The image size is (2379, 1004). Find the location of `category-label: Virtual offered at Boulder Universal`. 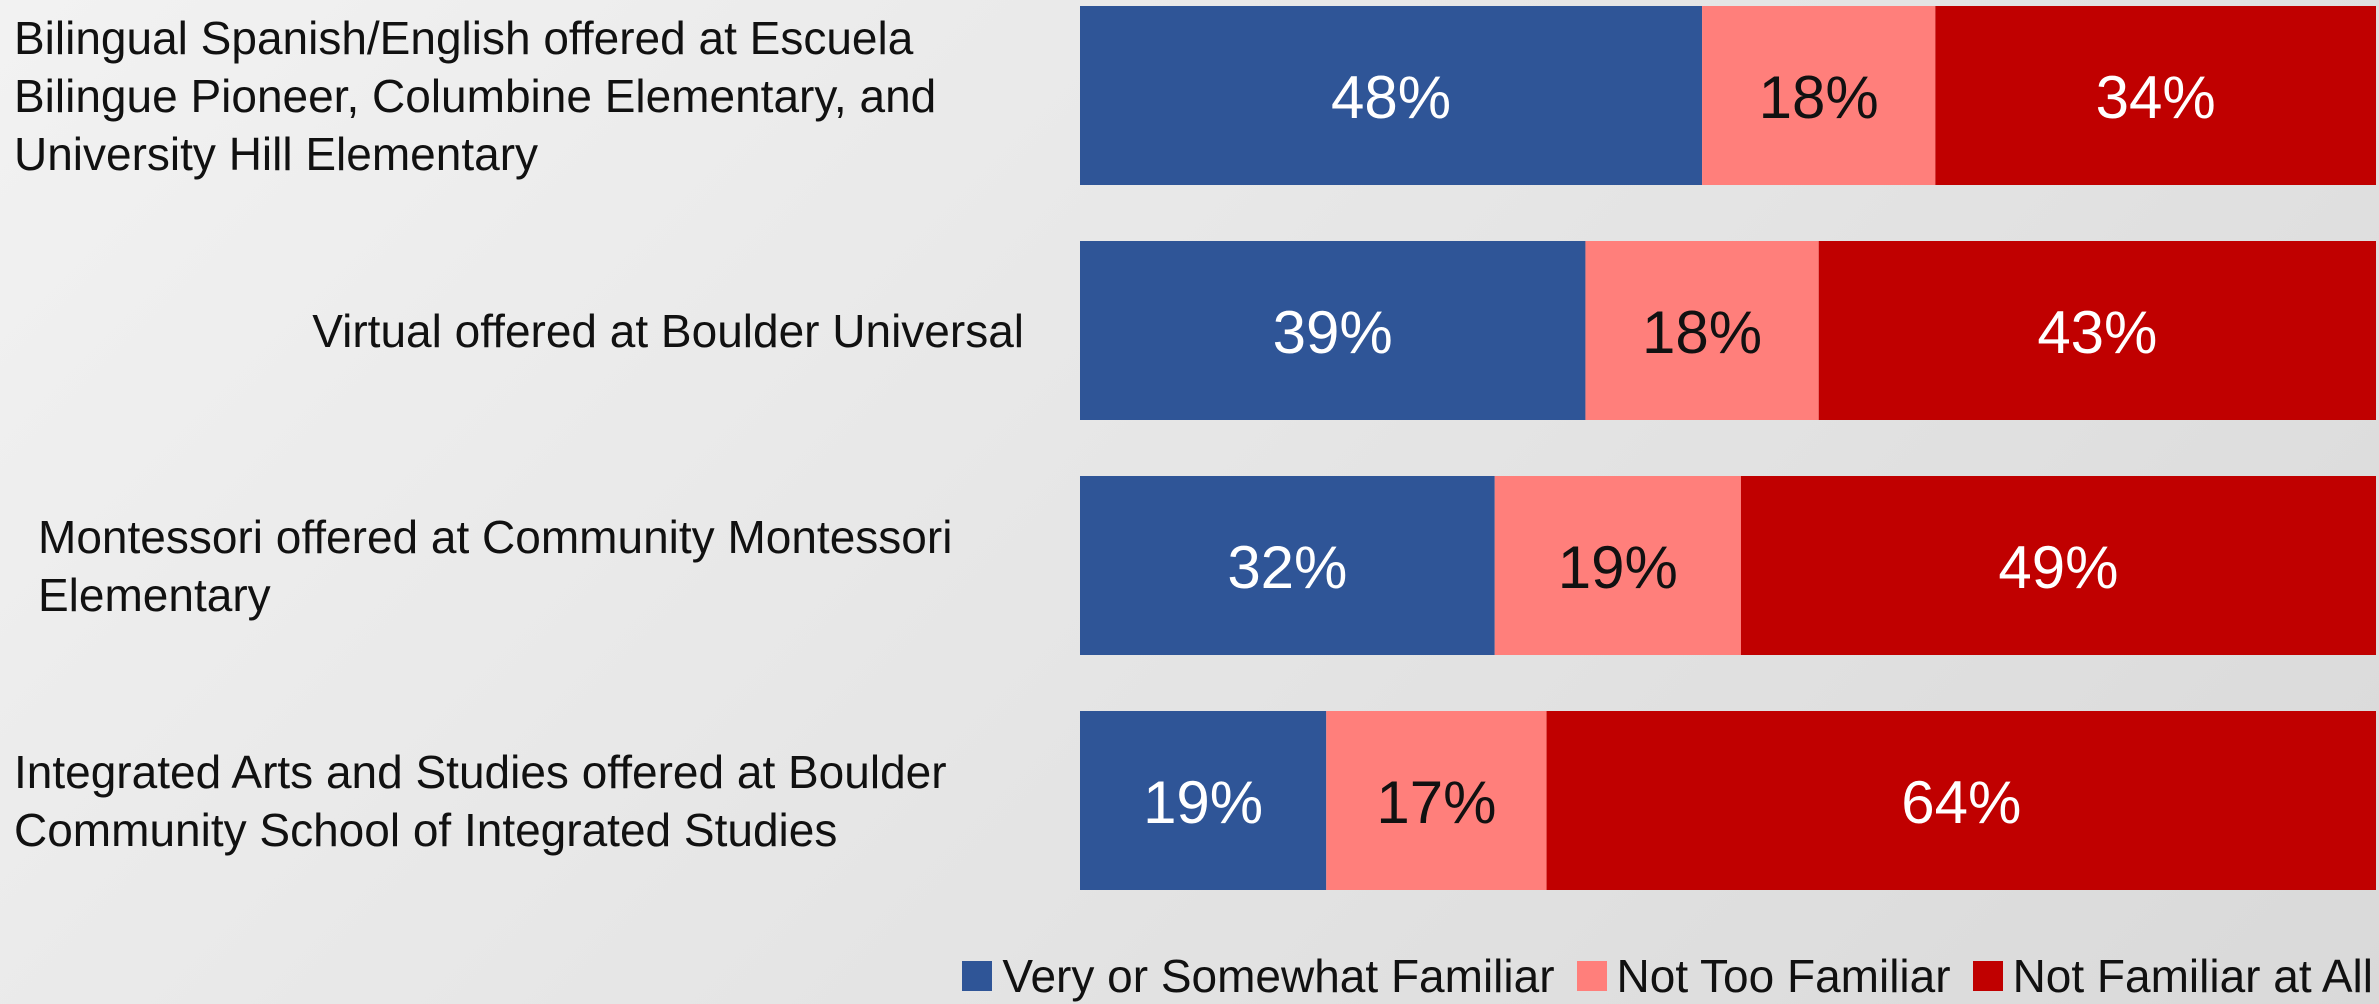

category-label: Virtual offered at Boulder Universal is located at coordinates (668, 330).